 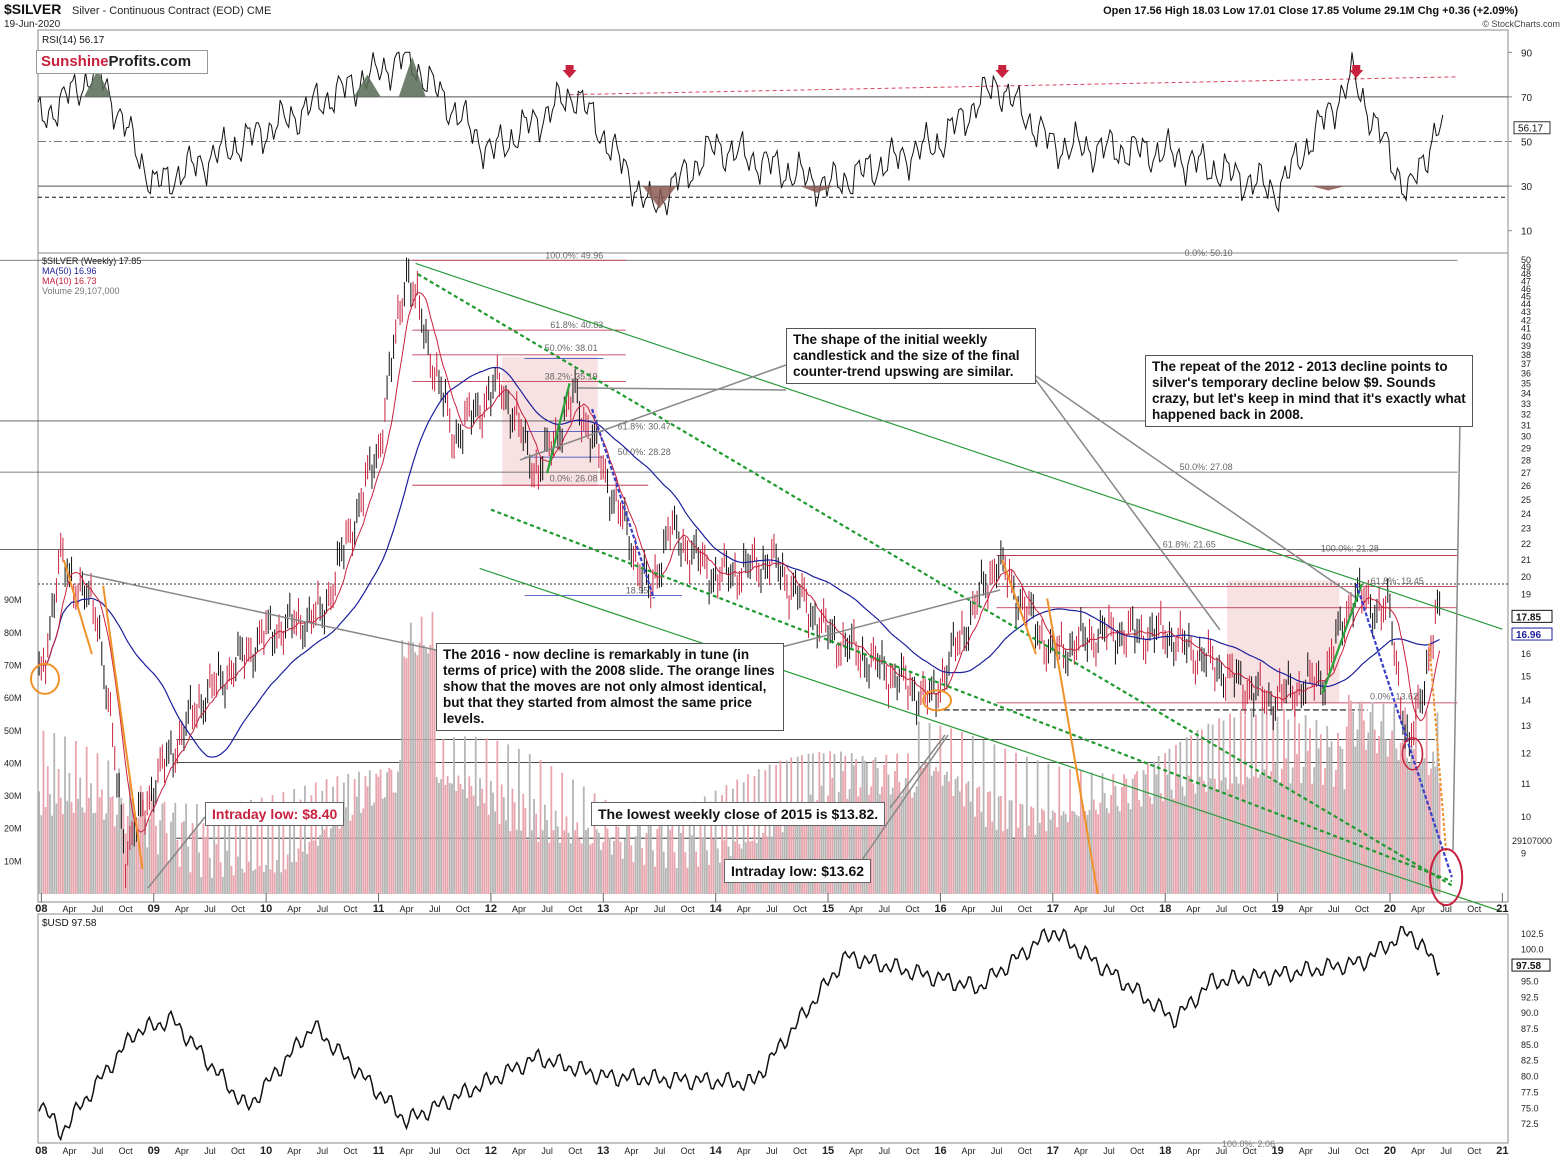 What do you see at coordinates (1527, 187) in the screenshot?
I see `rsi-tick-label: 30` at bounding box center [1527, 187].